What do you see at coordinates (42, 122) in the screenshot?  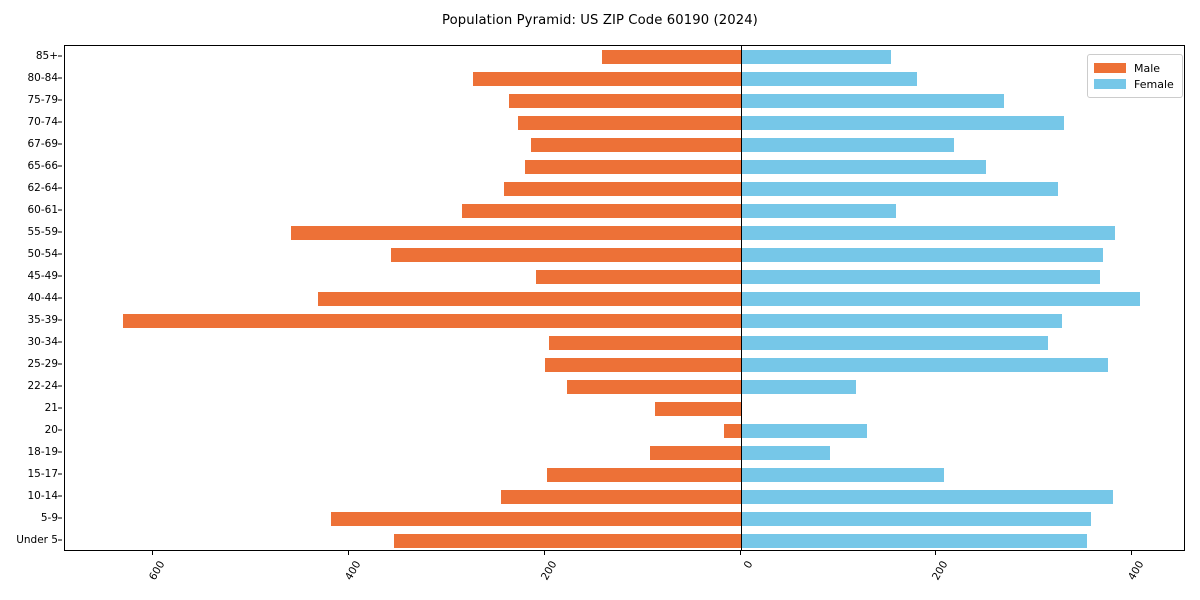 I see `y-tick-label: 70-74` at bounding box center [42, 122].